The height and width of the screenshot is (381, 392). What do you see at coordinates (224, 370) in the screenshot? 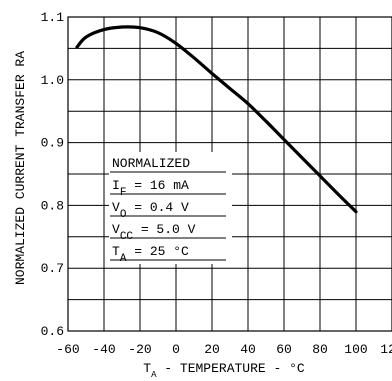
I see `x-axis-title: TA - TEMPERATURE - °C` at bounding box center [224, 370].